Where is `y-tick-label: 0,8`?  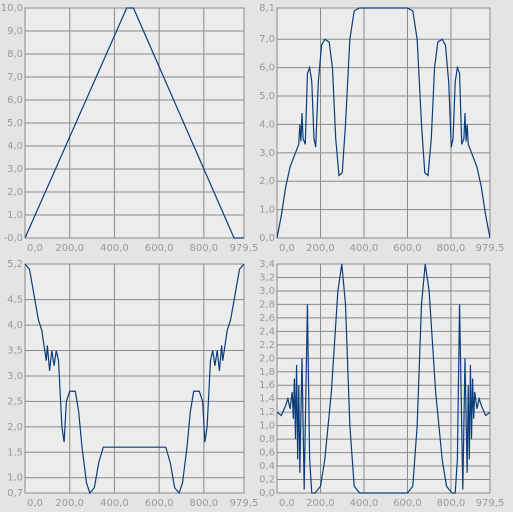
y-tick-label: 0,8 is located at coordinates (267, 439).